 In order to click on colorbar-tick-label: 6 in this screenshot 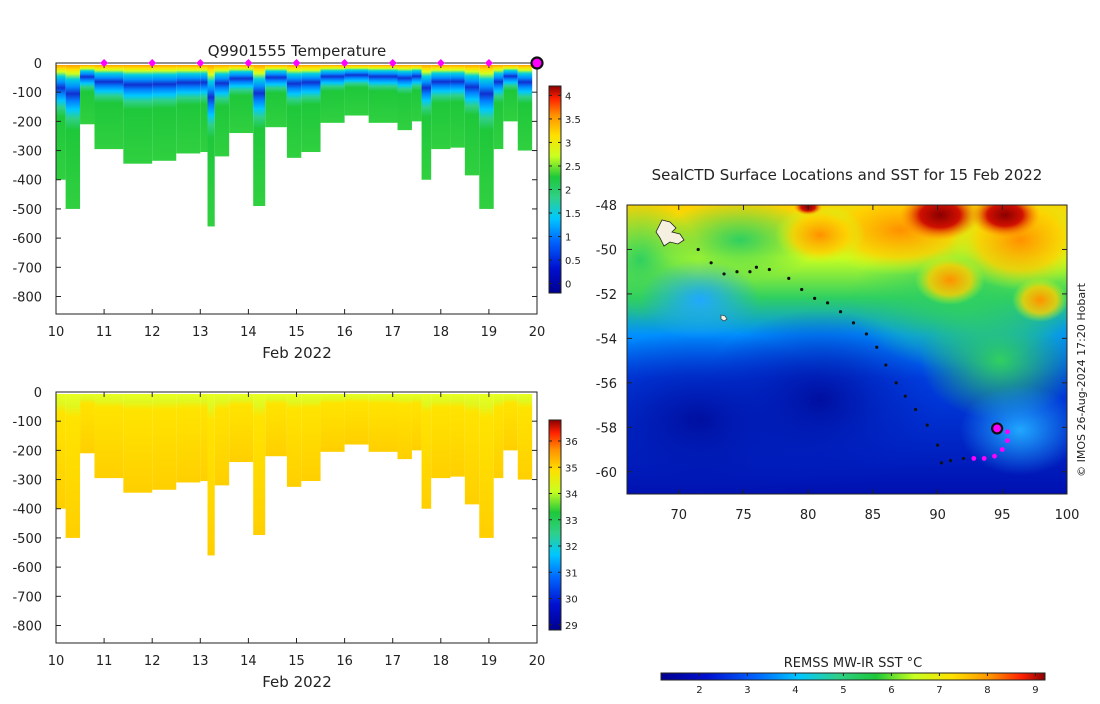, I will do `click(891, 690)`.